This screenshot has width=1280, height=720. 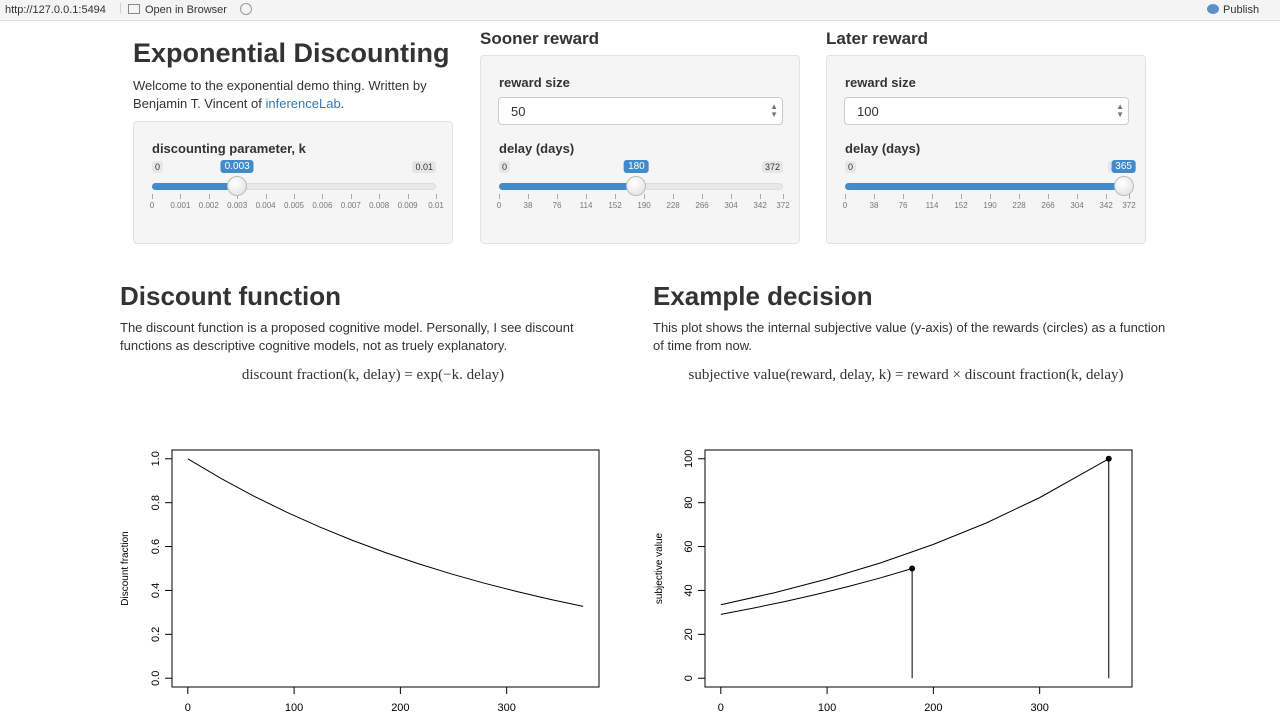 What do you see at coordinates (424, 167) in the screenshot?
I see `slider-max: 0.01` at bounding box center [424, 167].